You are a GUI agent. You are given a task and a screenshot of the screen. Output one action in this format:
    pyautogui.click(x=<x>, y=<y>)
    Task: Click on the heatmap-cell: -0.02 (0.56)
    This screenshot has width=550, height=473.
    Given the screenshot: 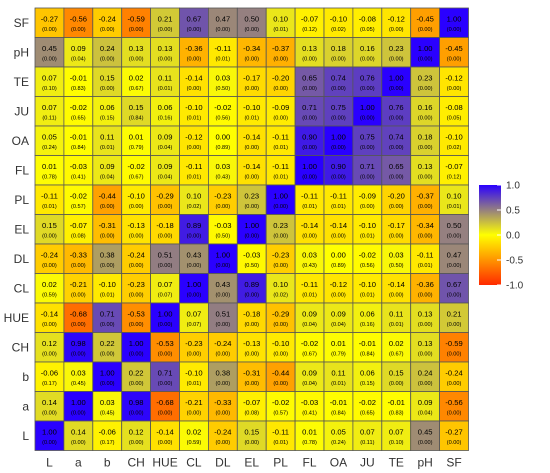 What is the action you would take?
    pyautogui.click(x=222, y=111)
    